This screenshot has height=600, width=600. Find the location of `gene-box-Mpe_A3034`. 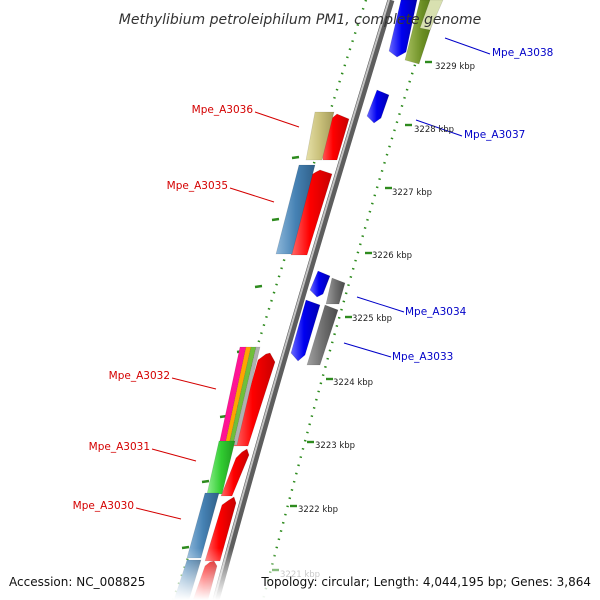

gene-box-Mpe_A3034 is located at coordinates (335, 291).